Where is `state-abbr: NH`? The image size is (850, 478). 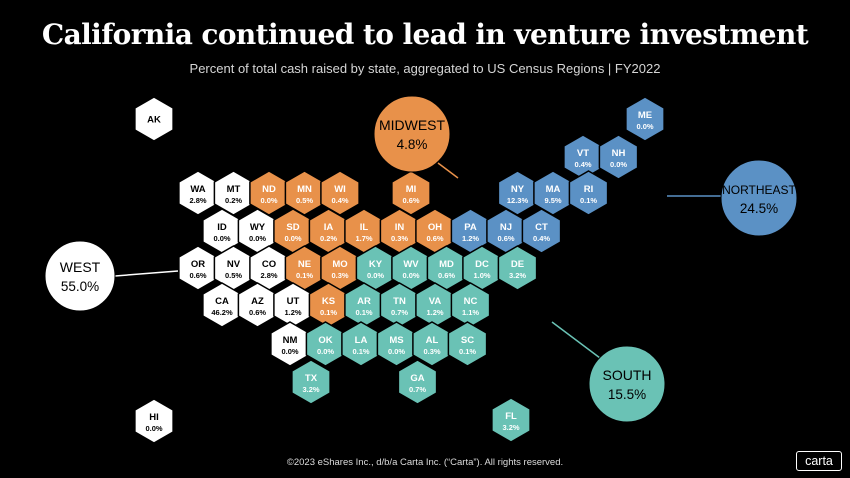
state-abbr: NH is located at coordinates (619, 153).